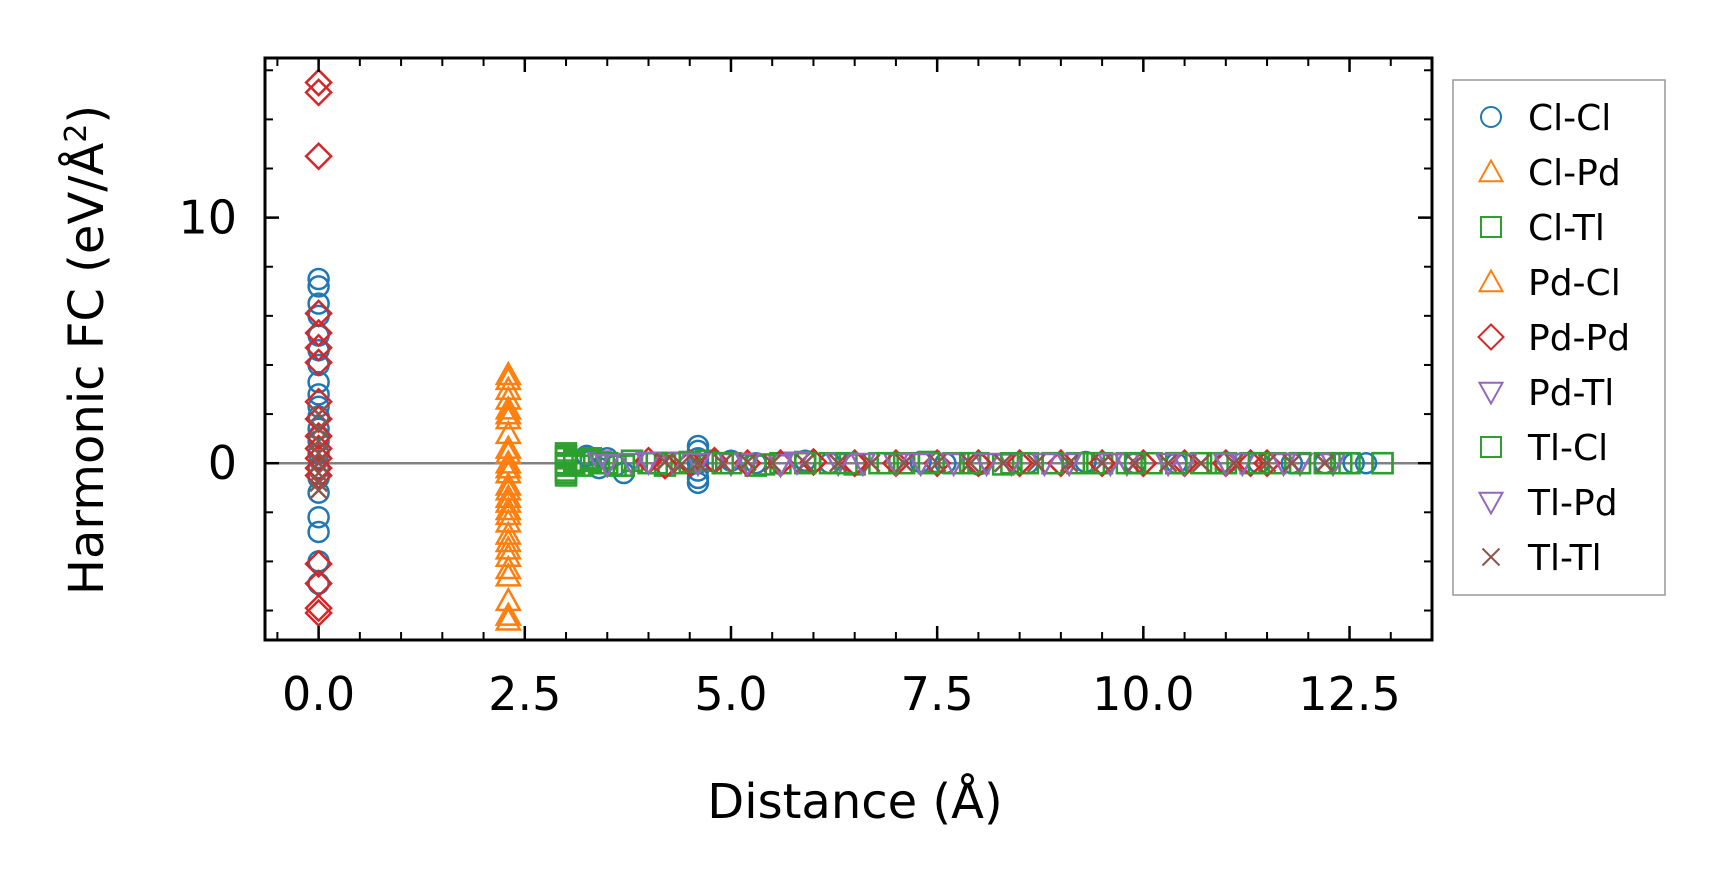 This screenshot has width=1715, height=883. Describe the element at coordinates (1579, 338) in the screenshot. I see `legend-label: Pd-Pd` at that location.